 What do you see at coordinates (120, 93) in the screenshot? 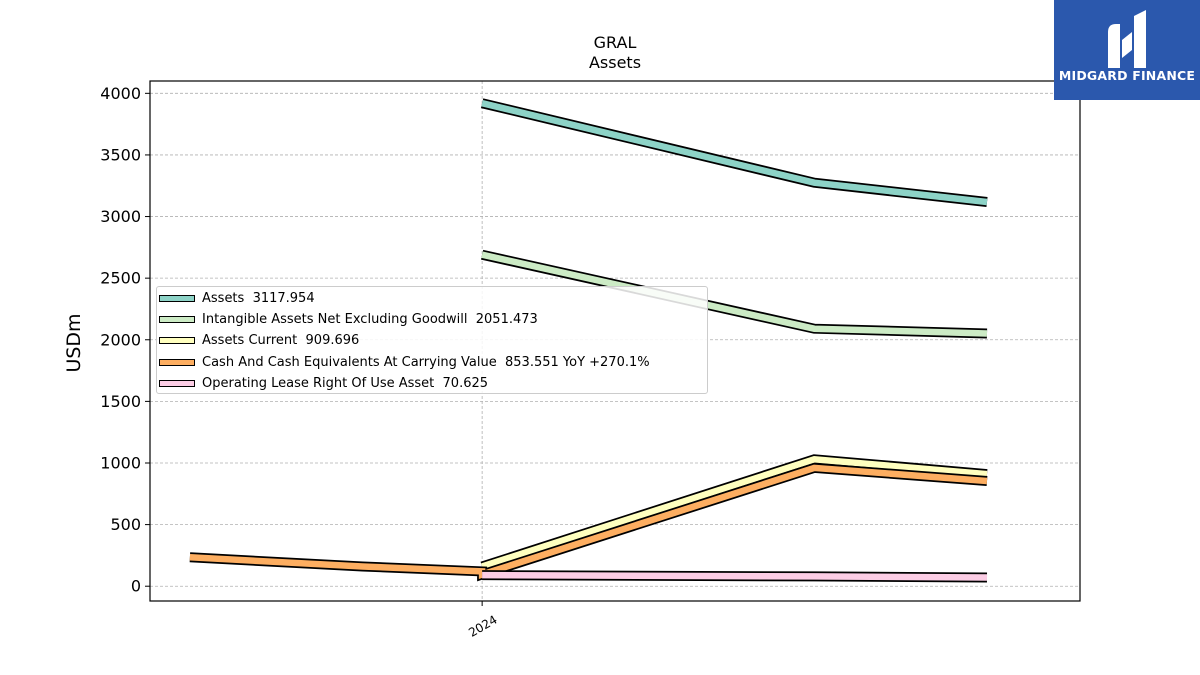
I see `y-tick-label: 4000` at bounding box center [120, 93].